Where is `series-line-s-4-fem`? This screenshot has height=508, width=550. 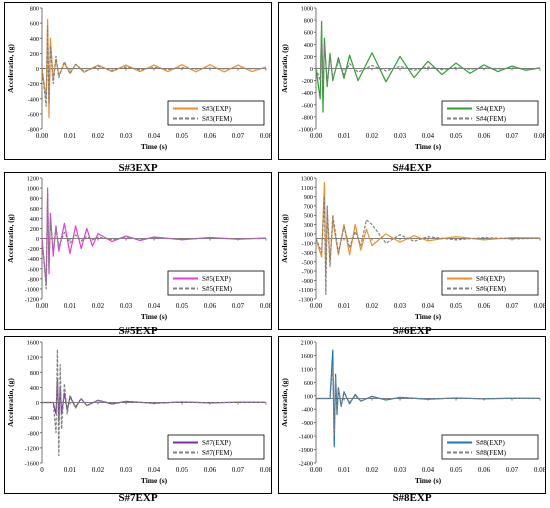
series-line-s-4-fem is located at coordinates (428, 58).